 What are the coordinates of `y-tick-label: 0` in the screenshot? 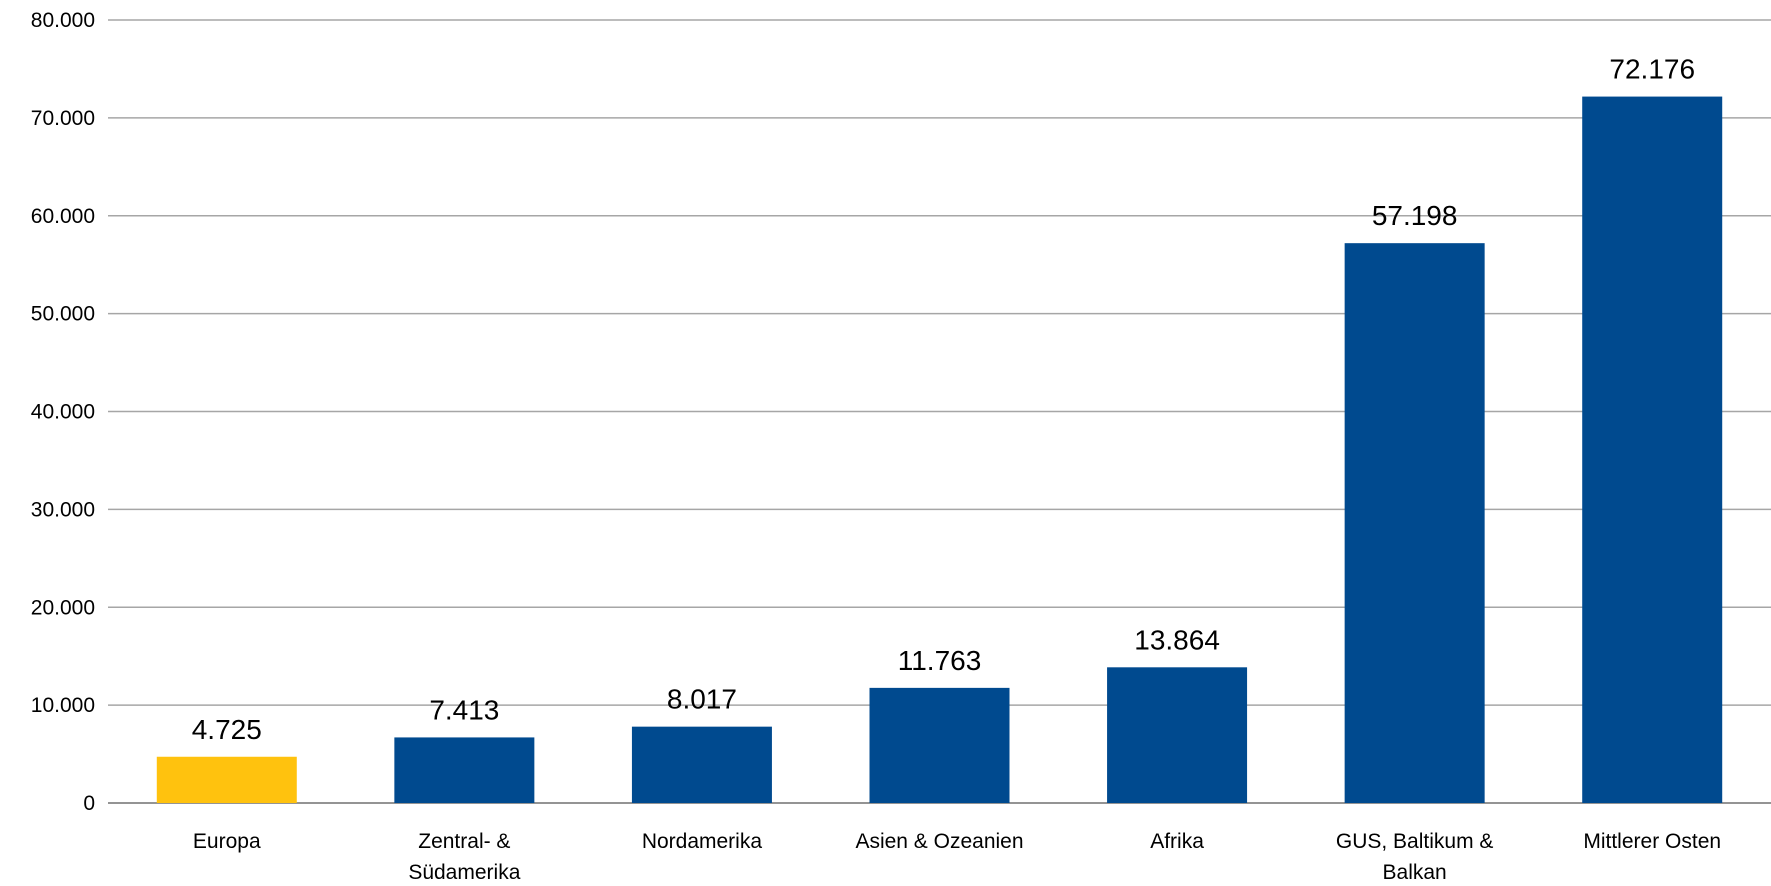 It's located at (89, 803).